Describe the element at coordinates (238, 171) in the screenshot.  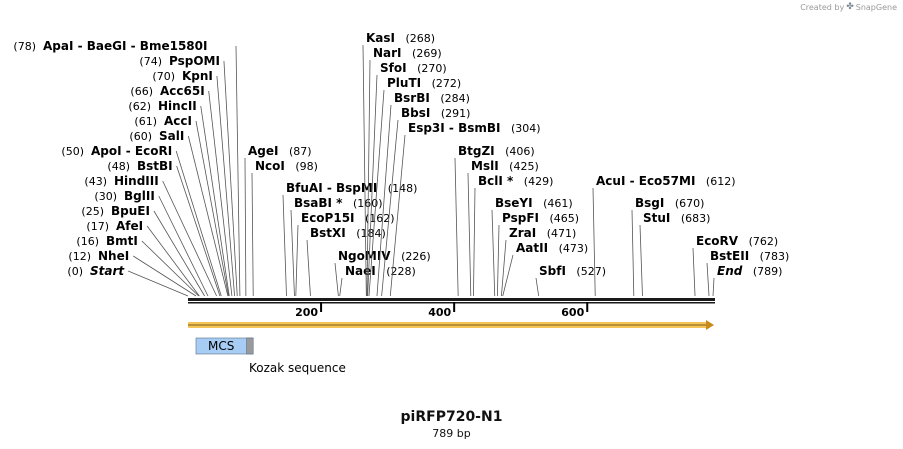
I see `site-line-apai-baegi-bme1580i` at that location.